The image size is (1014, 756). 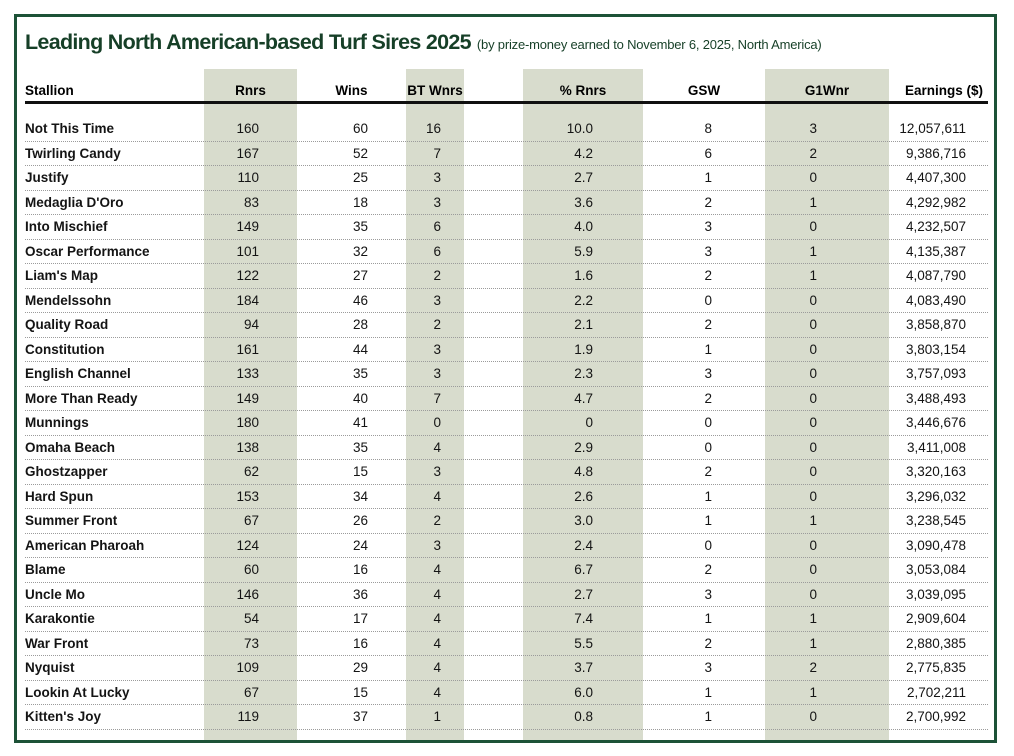 What do you see at coordinates (247, 667) in the screenshot?
I see `rnrs-cell: 109` at bounding box center [247, 667].